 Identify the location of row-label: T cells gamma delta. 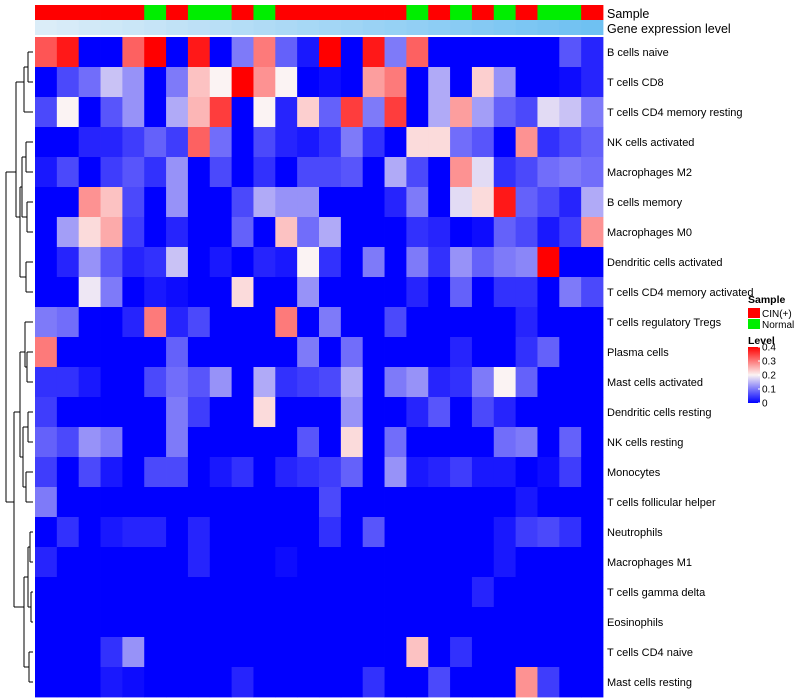
(656, 593).